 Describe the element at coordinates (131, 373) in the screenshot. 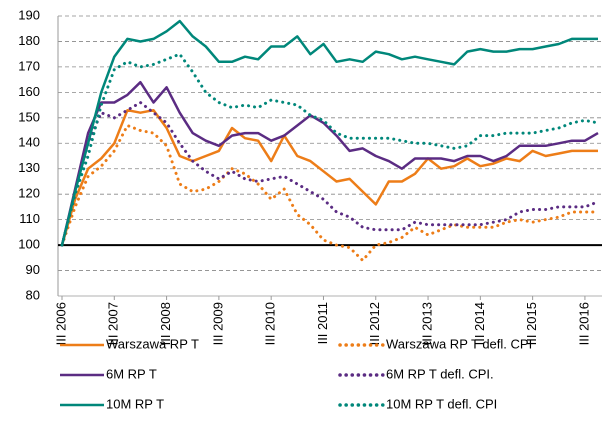

I see `legend-label: 6M RP T` at that location.